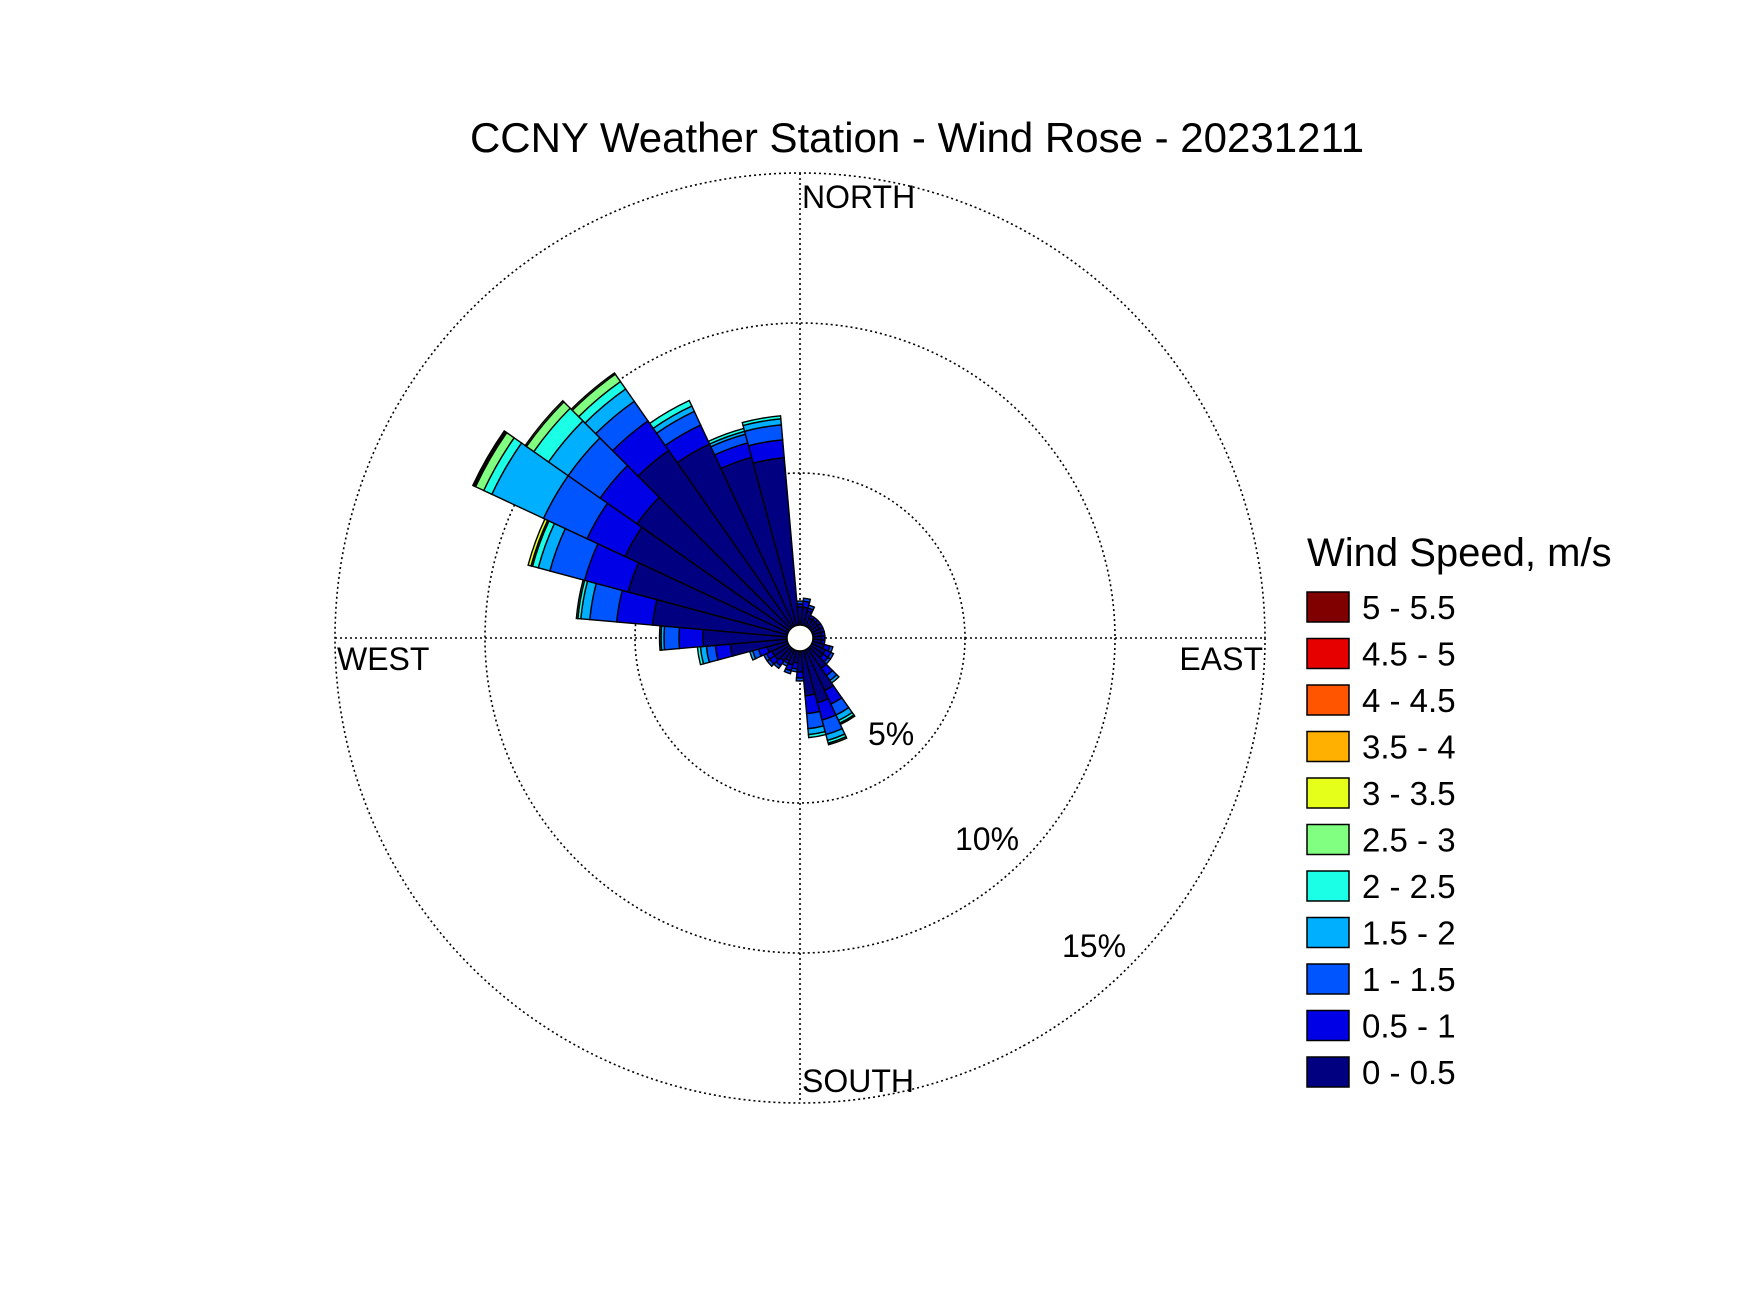  Describe the element at coordinates (1409, 840) in the screenshot. I see `legend-label: 2.5 - 3` at that location.